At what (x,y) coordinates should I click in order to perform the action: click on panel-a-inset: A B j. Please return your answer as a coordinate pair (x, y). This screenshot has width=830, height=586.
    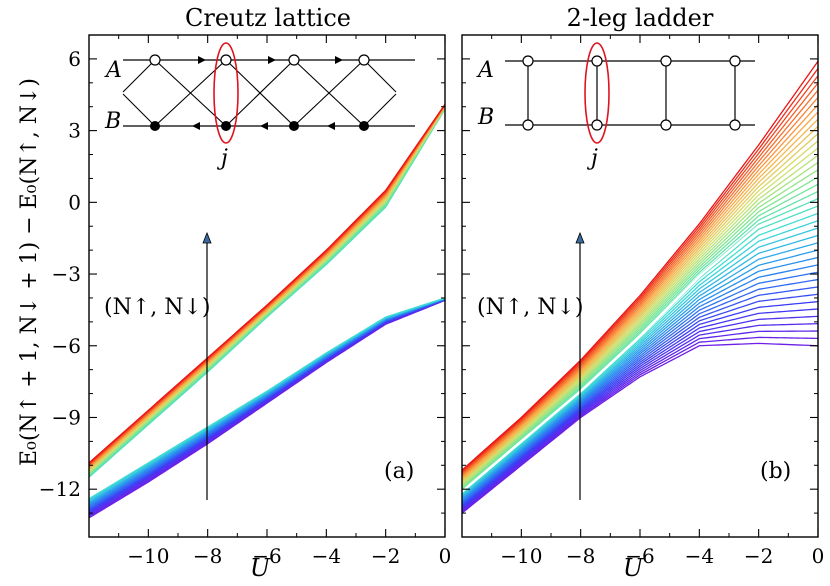
    Looking at the image, I should click on (259, 106).